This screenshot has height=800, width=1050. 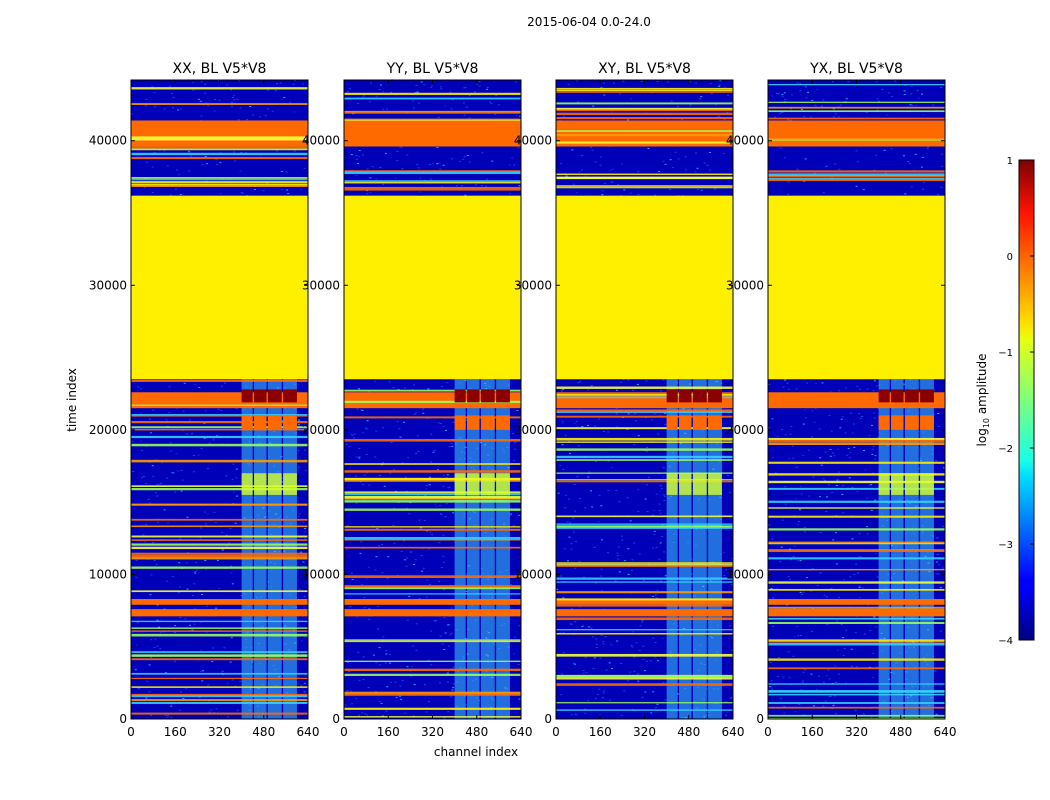 What do you see at coordinates (533, 285) in the screenshot?
I see `y-tick-label: 30000` at bounding box center [533, 285].